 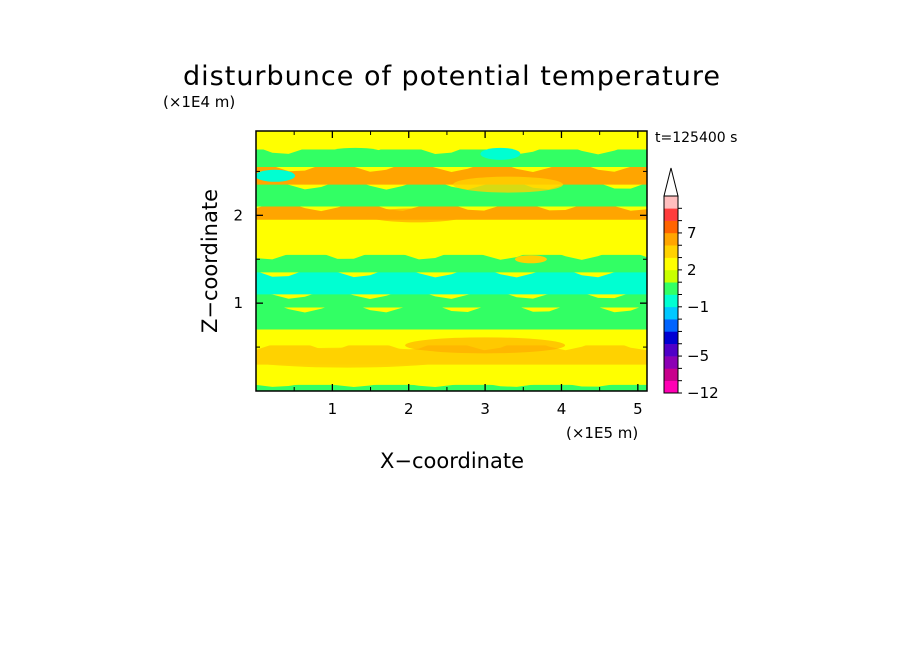 What do you see at coordinates (409, 409) in the screenshot?
I see `x-tick-label: 2` at bounding box center [409, 409].